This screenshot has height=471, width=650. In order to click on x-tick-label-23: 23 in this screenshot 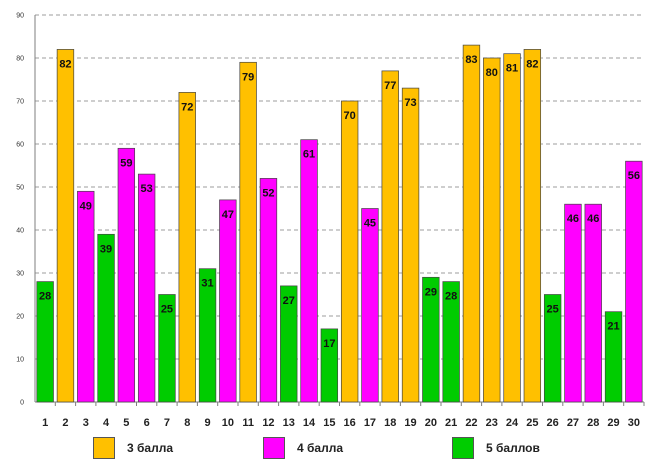, I will do `click(492, 423)`.